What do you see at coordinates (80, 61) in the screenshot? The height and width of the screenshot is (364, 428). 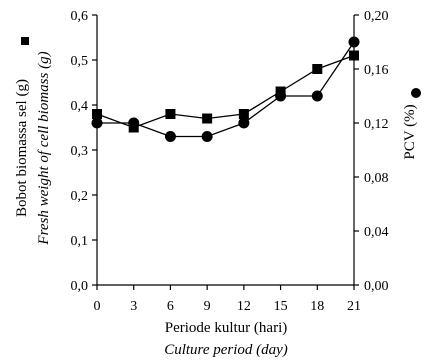 I see `y-left-tick-label: 0,5` at bounding box center [80, 61].